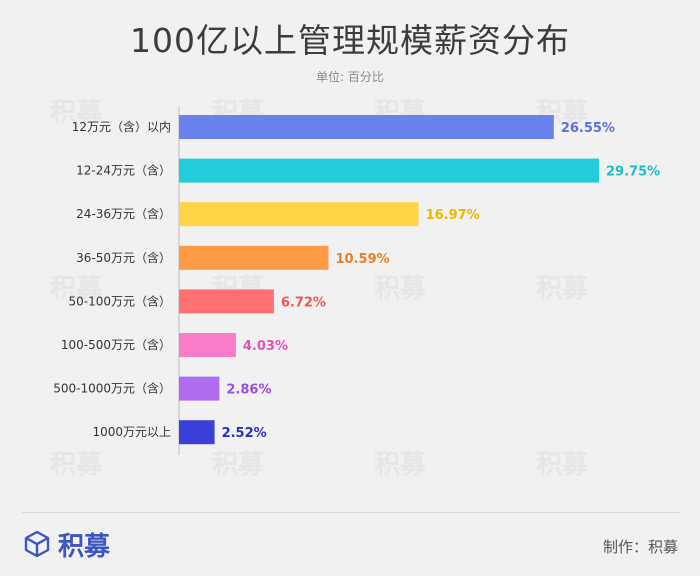 Image resolution: width=700 pixels, height=576 pixels. I want to click on bar-value-label: 4.03%, so click(265, 346).